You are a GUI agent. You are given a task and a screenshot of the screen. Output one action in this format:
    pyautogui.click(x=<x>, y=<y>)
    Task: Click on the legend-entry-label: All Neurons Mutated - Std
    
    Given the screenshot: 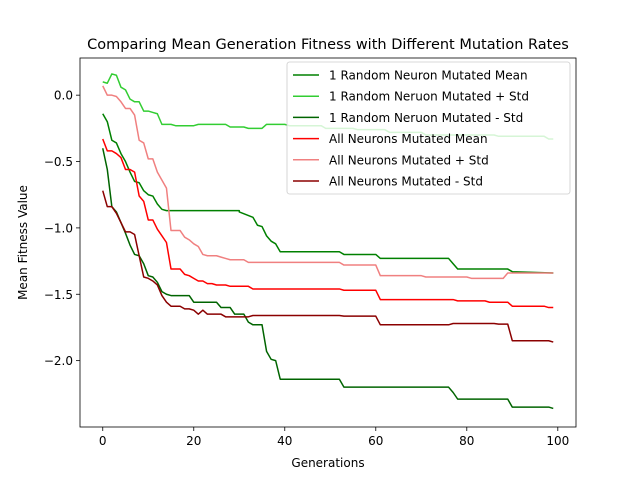 What is the action you would take?
    pyautogui.click(x=406, y=182)
    